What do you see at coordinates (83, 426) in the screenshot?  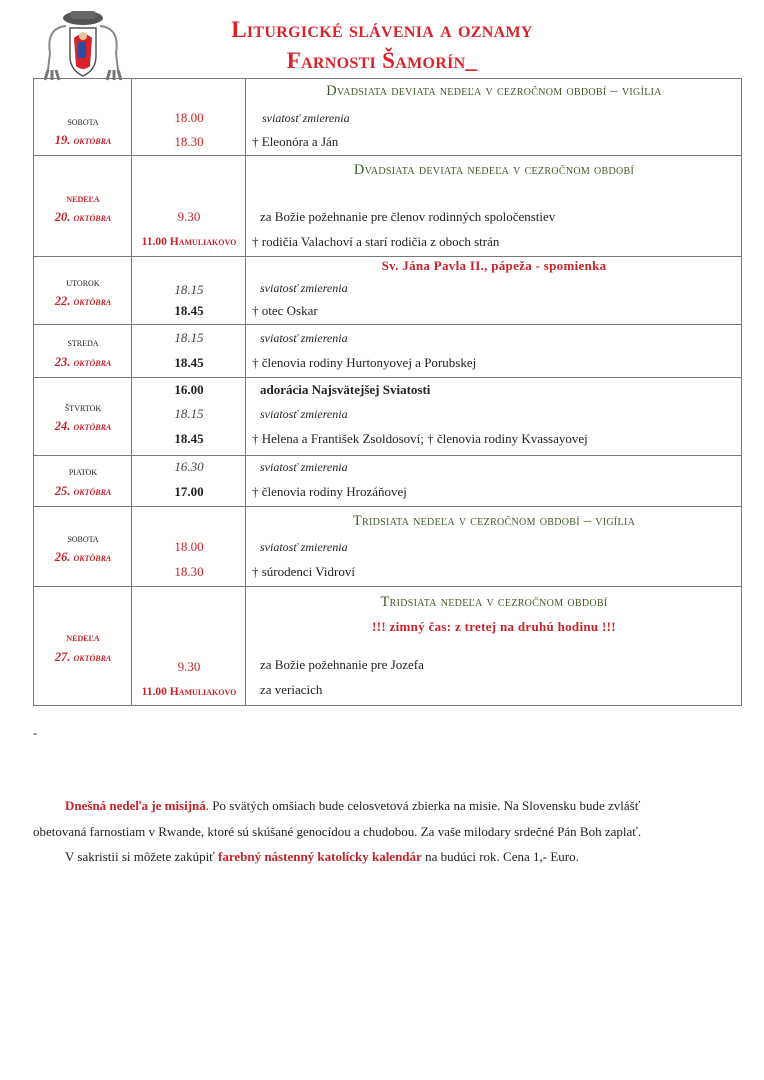 I see `date: 24. októbra` at bounding box center [83, 426].